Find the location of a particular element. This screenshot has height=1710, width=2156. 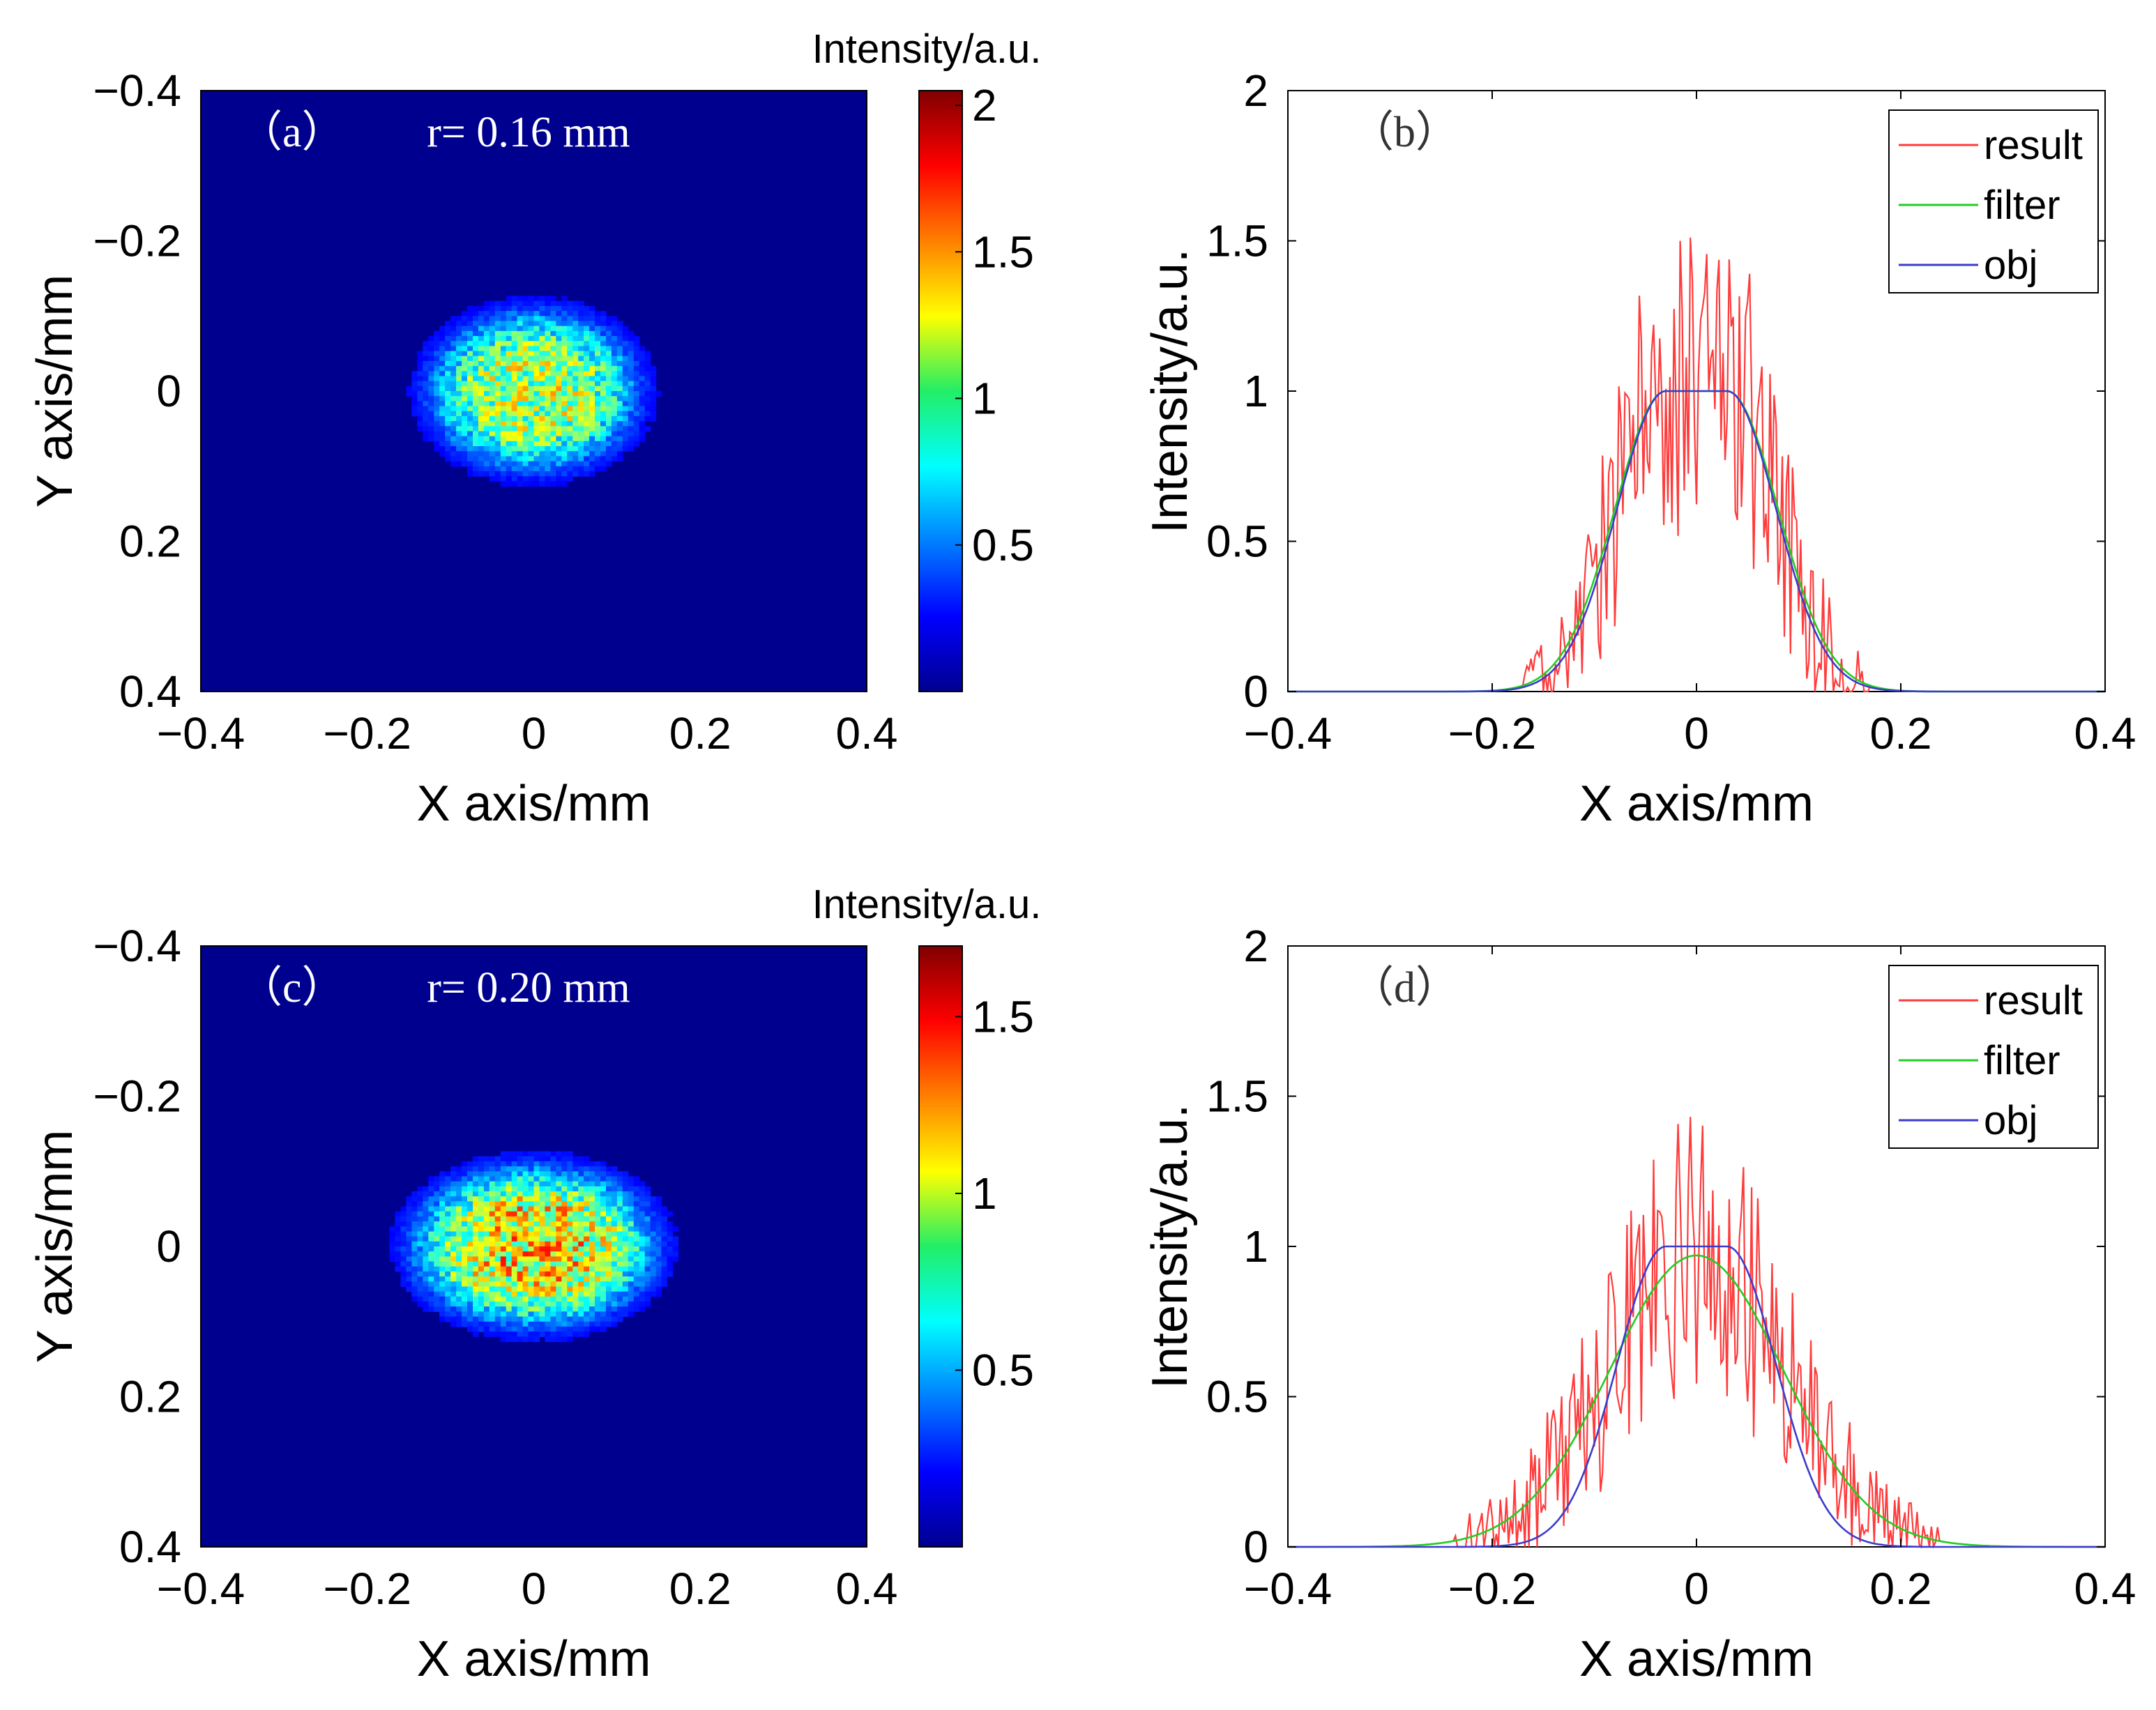

panel-label: （c） is located at coordinates (292, 988).